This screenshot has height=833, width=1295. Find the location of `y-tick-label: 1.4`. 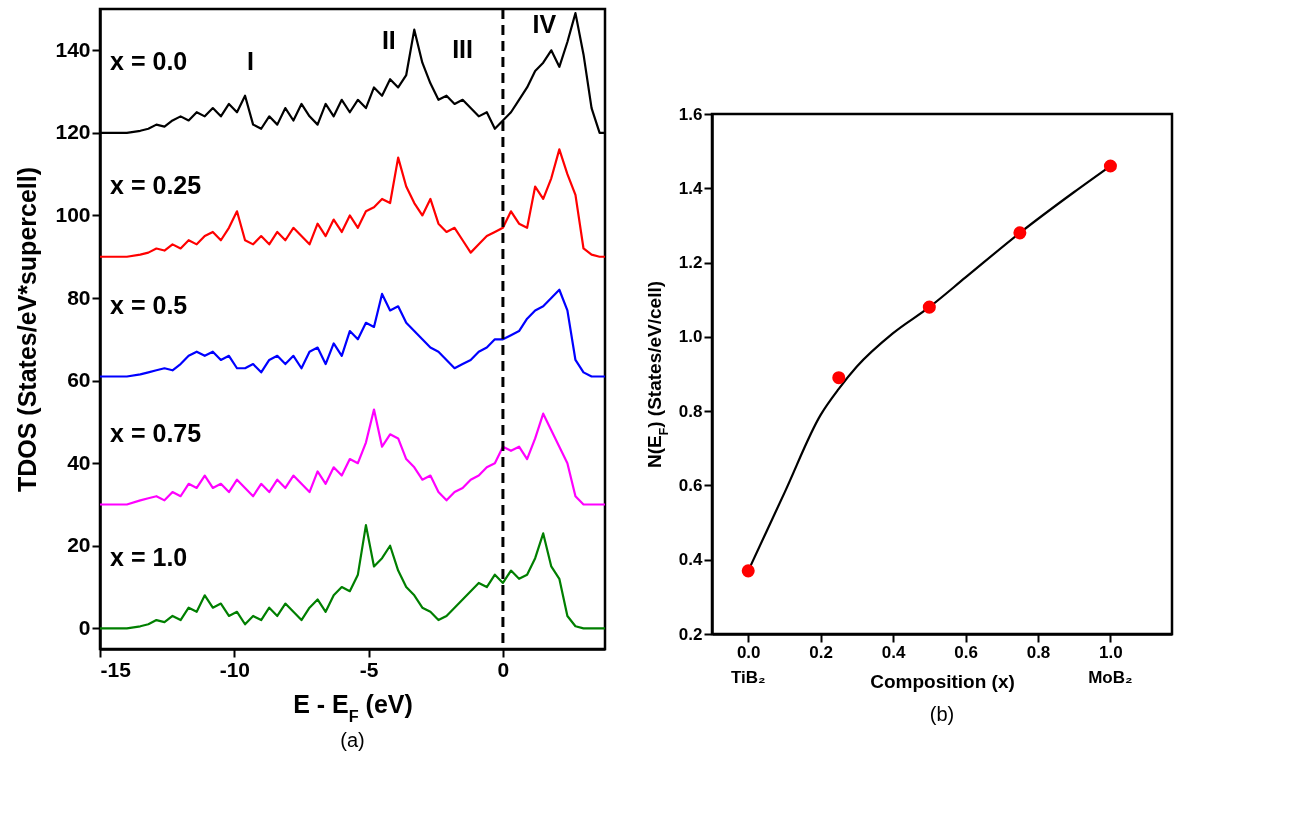

y-tick-label: 1.4 is located at coordinates (691, 188).